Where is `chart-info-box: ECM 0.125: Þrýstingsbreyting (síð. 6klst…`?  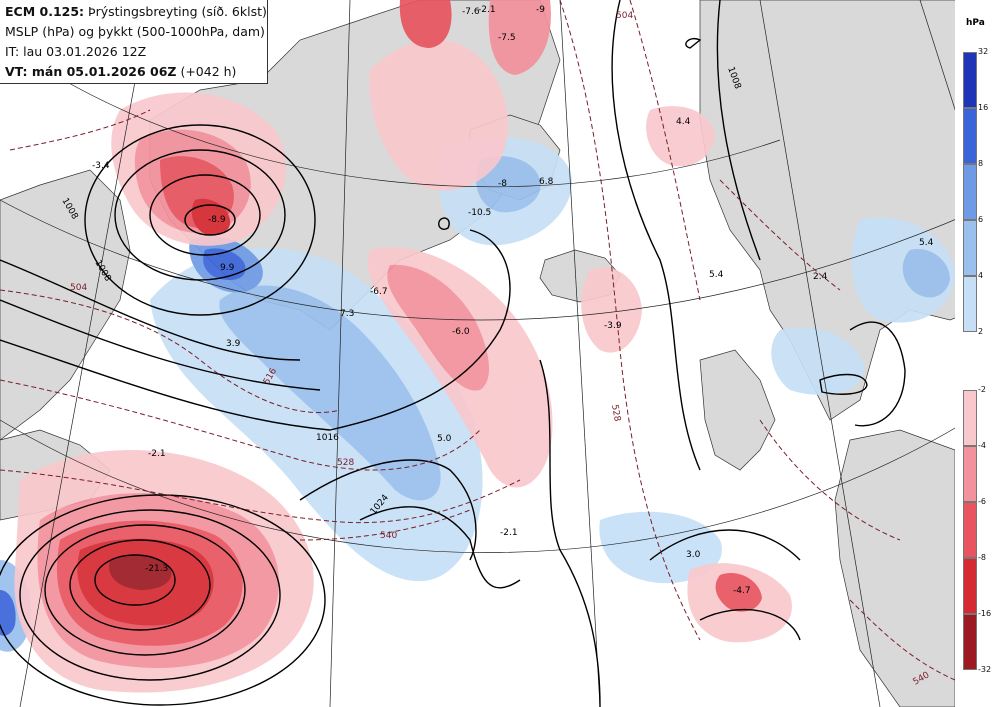 chart-info-box: ECM 0.125: Þrýstingsbreyting (síð. 6klst… is located at coordinates (134, 42).